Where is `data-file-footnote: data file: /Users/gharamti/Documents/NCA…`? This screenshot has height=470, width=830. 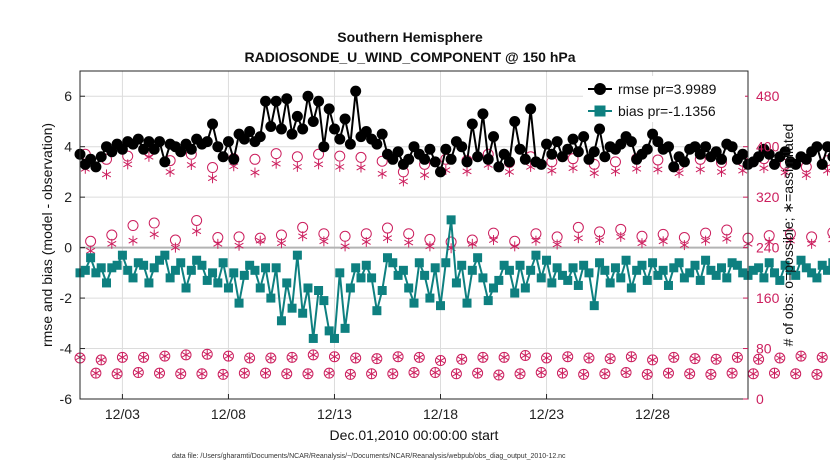 data-file-footnote: data file: /Users/gharamti/Documents/NCA… is located at coordinates (369, 456).